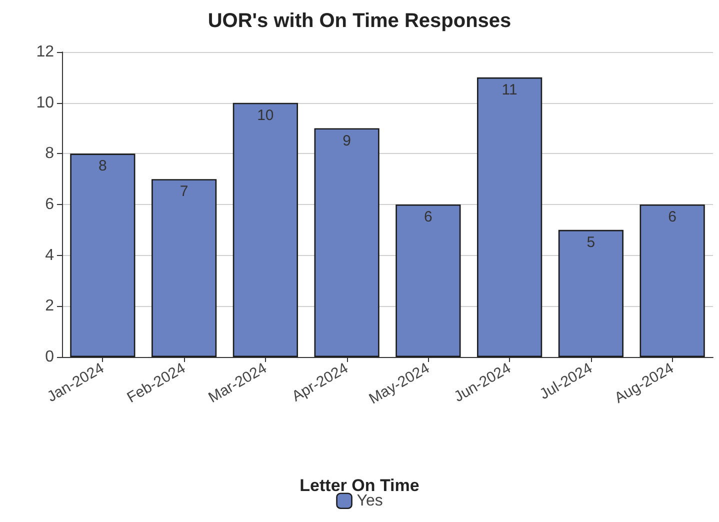  I want to click on y-tick-label: 12, so click(45, 52).